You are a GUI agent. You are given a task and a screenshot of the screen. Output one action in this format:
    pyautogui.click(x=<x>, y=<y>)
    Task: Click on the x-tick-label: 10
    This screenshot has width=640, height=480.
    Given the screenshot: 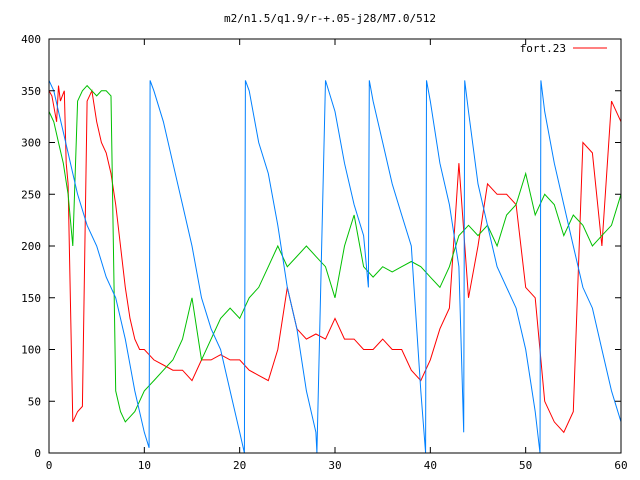 What is the action you would take?
    pyautogui.click(x=144, y=465)
    